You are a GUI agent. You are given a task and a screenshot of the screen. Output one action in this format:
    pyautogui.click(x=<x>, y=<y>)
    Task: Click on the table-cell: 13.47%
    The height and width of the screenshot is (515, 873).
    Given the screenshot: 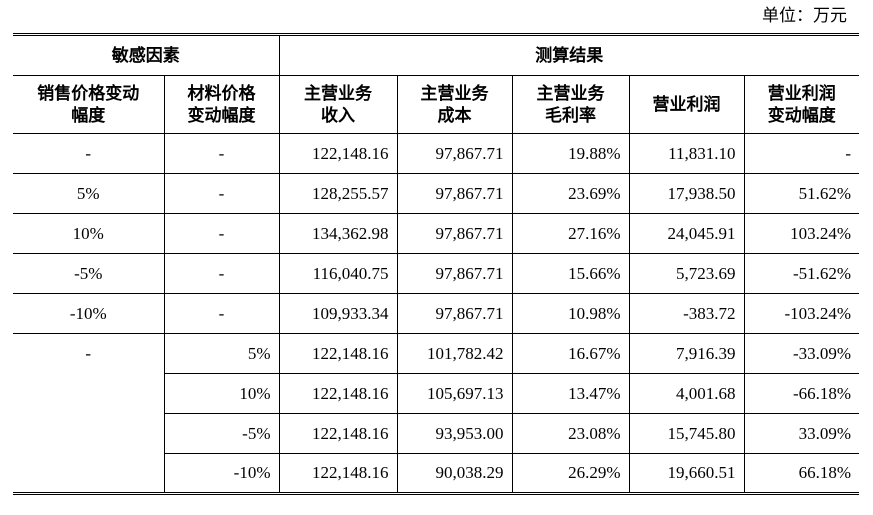 What is the action you would take?
    pyautogui.click(x=570, y=393)
    